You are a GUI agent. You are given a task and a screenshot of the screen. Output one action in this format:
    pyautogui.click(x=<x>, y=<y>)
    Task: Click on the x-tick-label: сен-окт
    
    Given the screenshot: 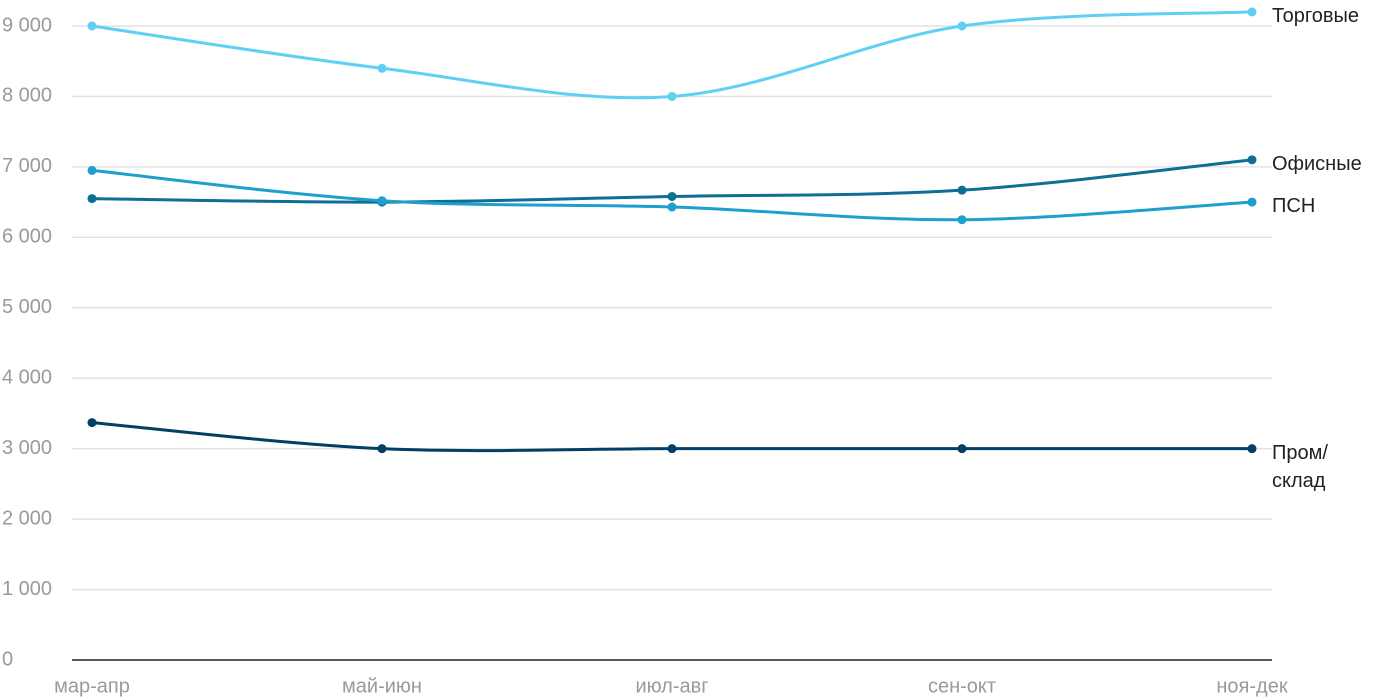 What is the action you would take?
    pyautogui.click(x=962, y=686)
    